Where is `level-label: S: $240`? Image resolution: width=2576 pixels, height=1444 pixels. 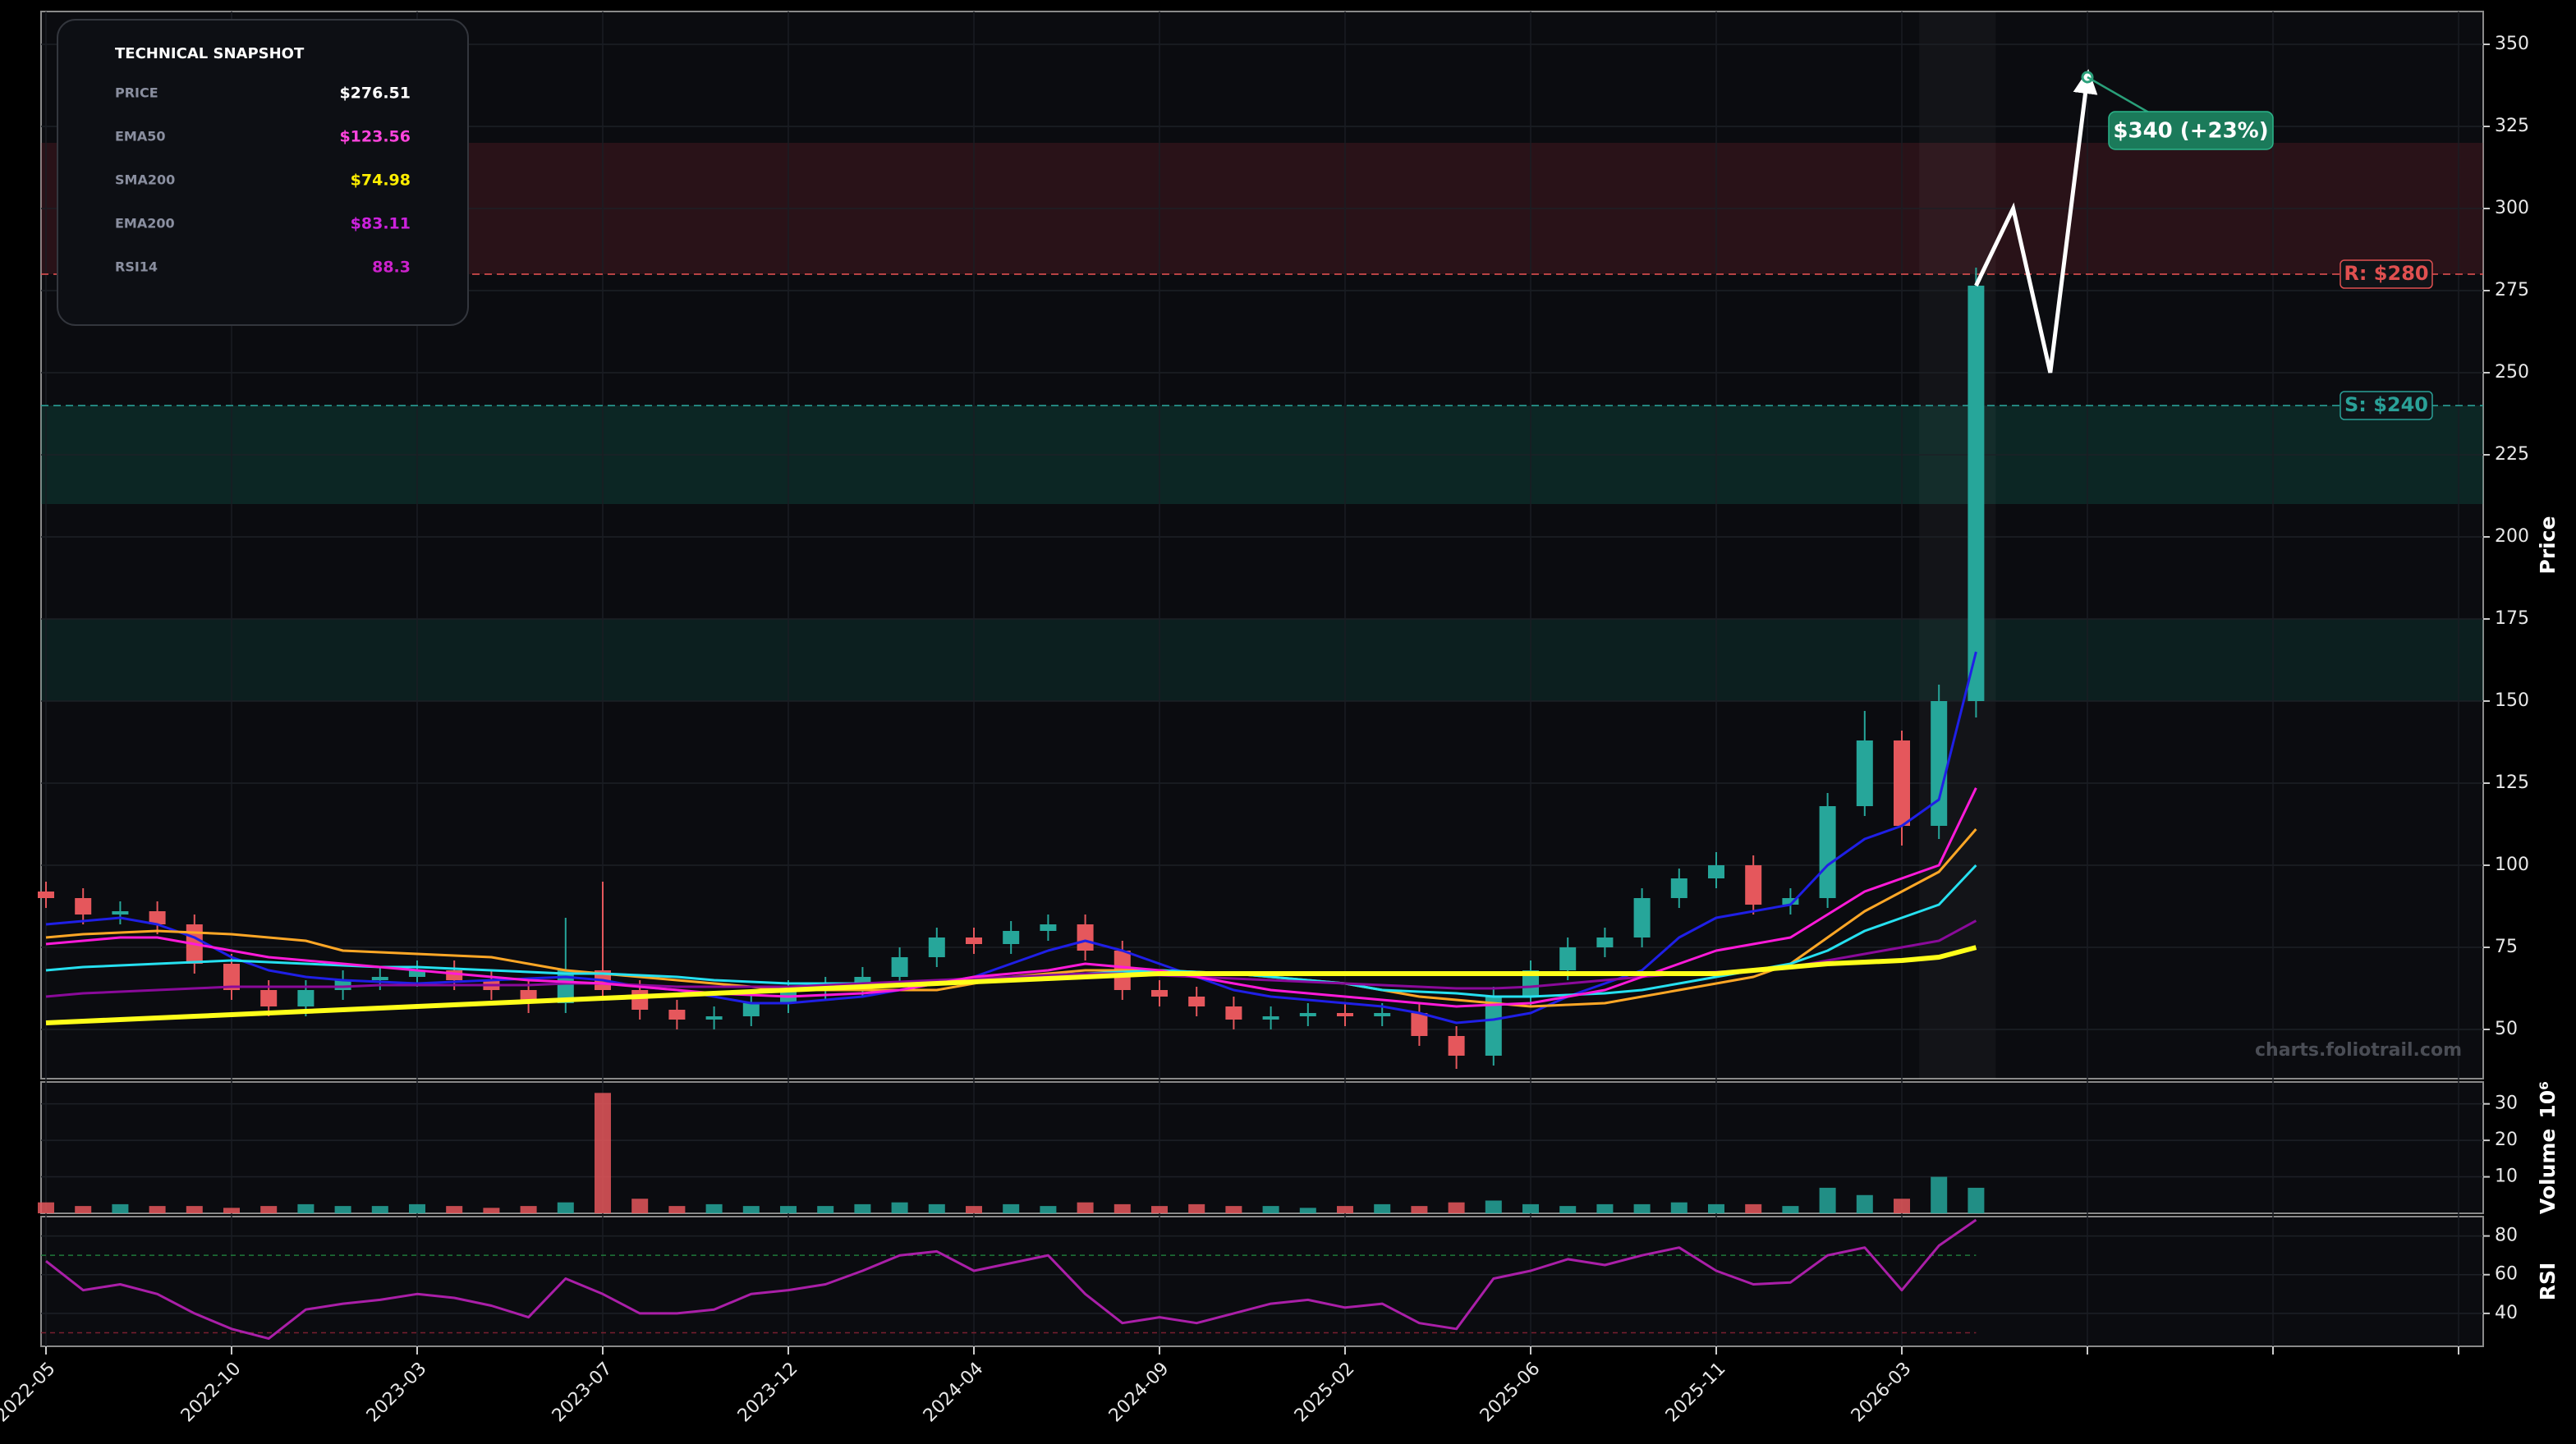
level-label: S: $240 is located at coordinates (2386, 404).